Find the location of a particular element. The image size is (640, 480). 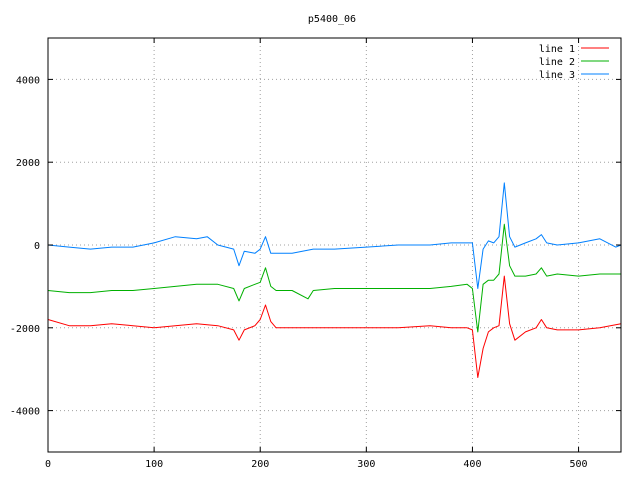

legend-label: line 2 is located at coordinates (557, 62).